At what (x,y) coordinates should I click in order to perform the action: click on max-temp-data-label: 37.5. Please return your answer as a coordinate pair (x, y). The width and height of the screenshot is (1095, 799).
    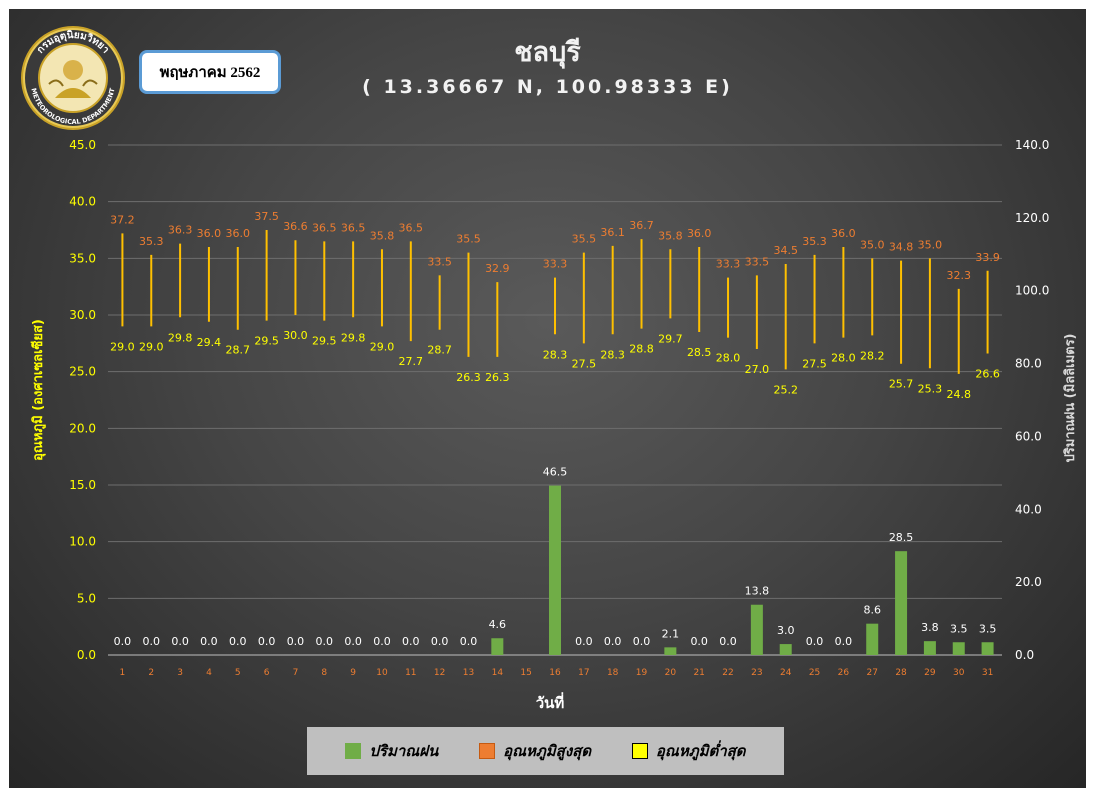
    Looking at the image, I should click on (266, 216).